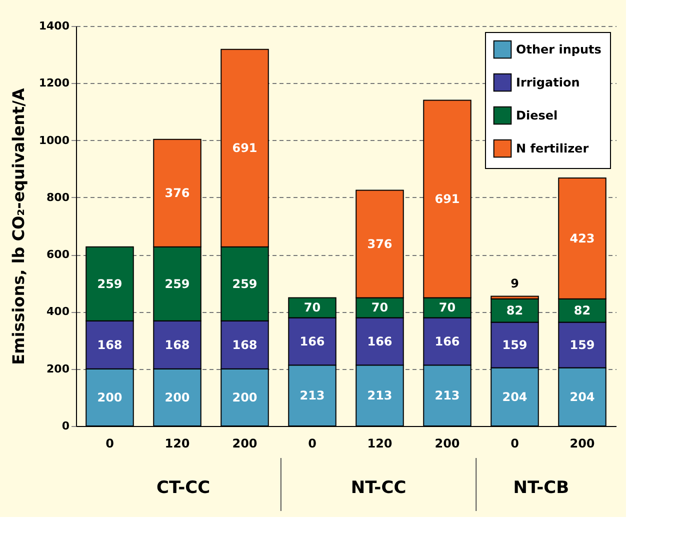  Describe the element at coordinates (552, 149) in the screenshot. I see `legend-label: N fertilizer` at that location.